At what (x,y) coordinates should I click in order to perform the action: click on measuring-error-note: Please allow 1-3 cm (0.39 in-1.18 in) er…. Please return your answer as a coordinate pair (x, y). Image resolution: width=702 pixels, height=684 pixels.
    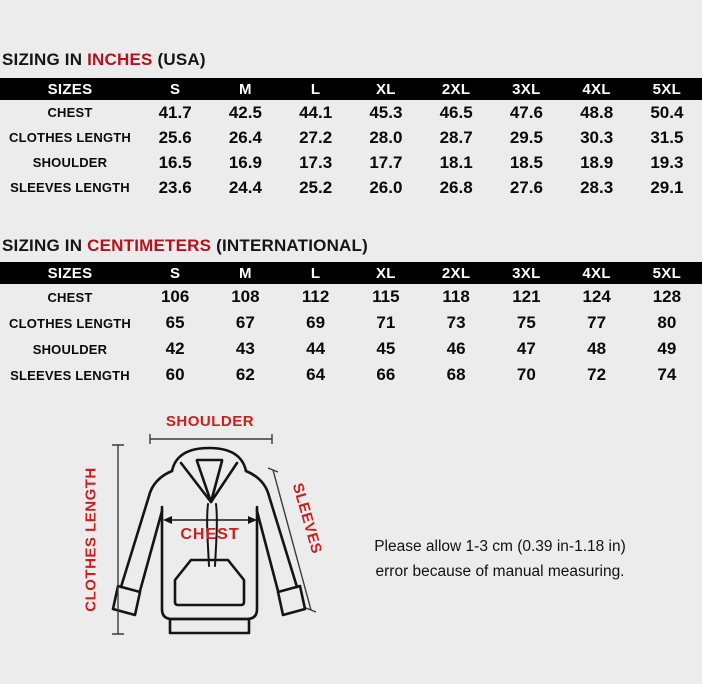
    Looking at the image, I should click on (500, 559).